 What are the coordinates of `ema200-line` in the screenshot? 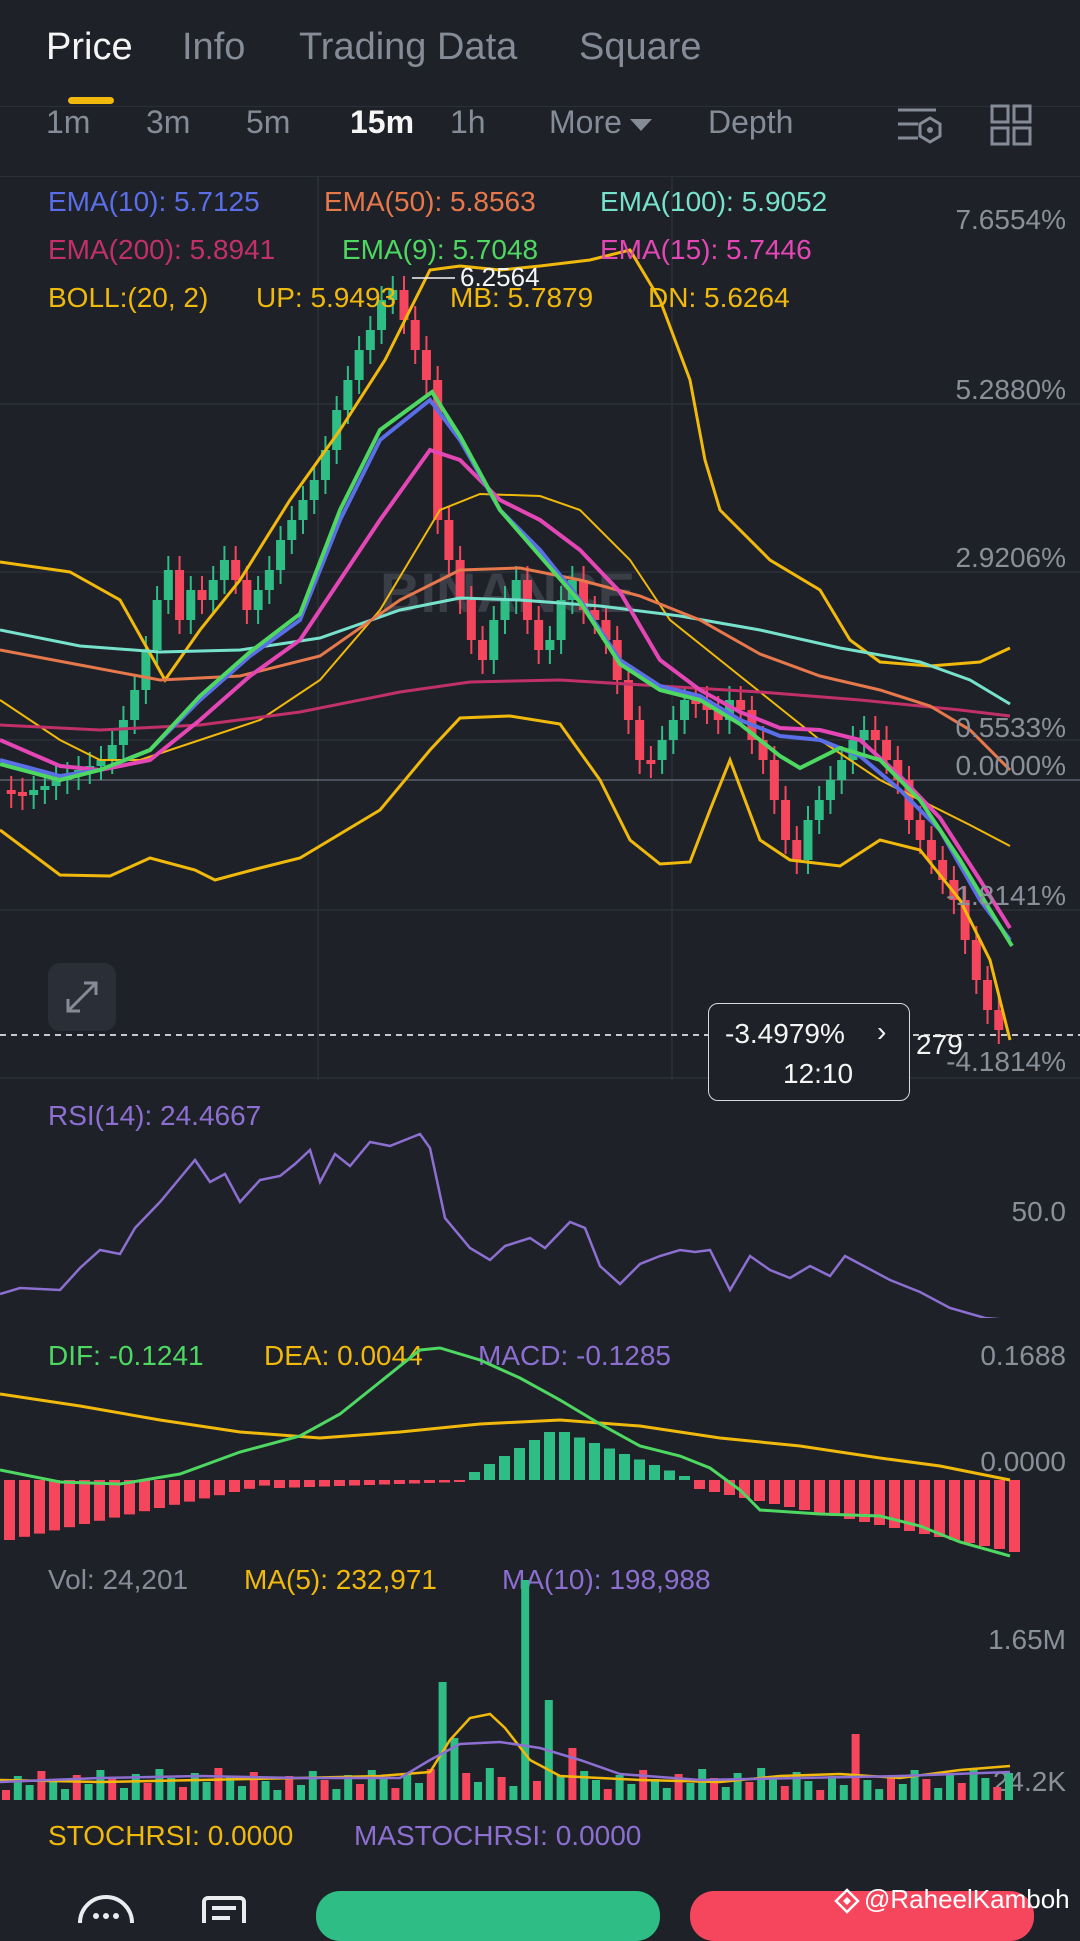 It's located at (505, 705).